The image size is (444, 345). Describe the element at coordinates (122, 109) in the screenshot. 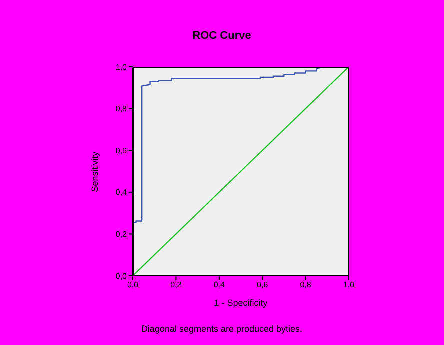

I see `y-tick-label: 0,8` at that location.